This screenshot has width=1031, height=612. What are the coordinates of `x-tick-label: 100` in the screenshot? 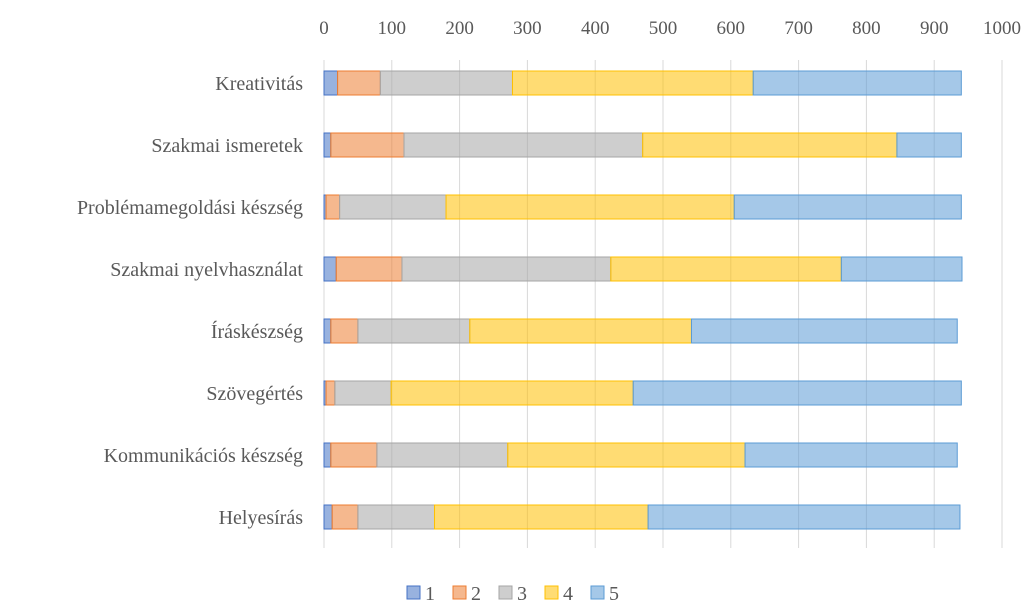 It's located at (392, 28).